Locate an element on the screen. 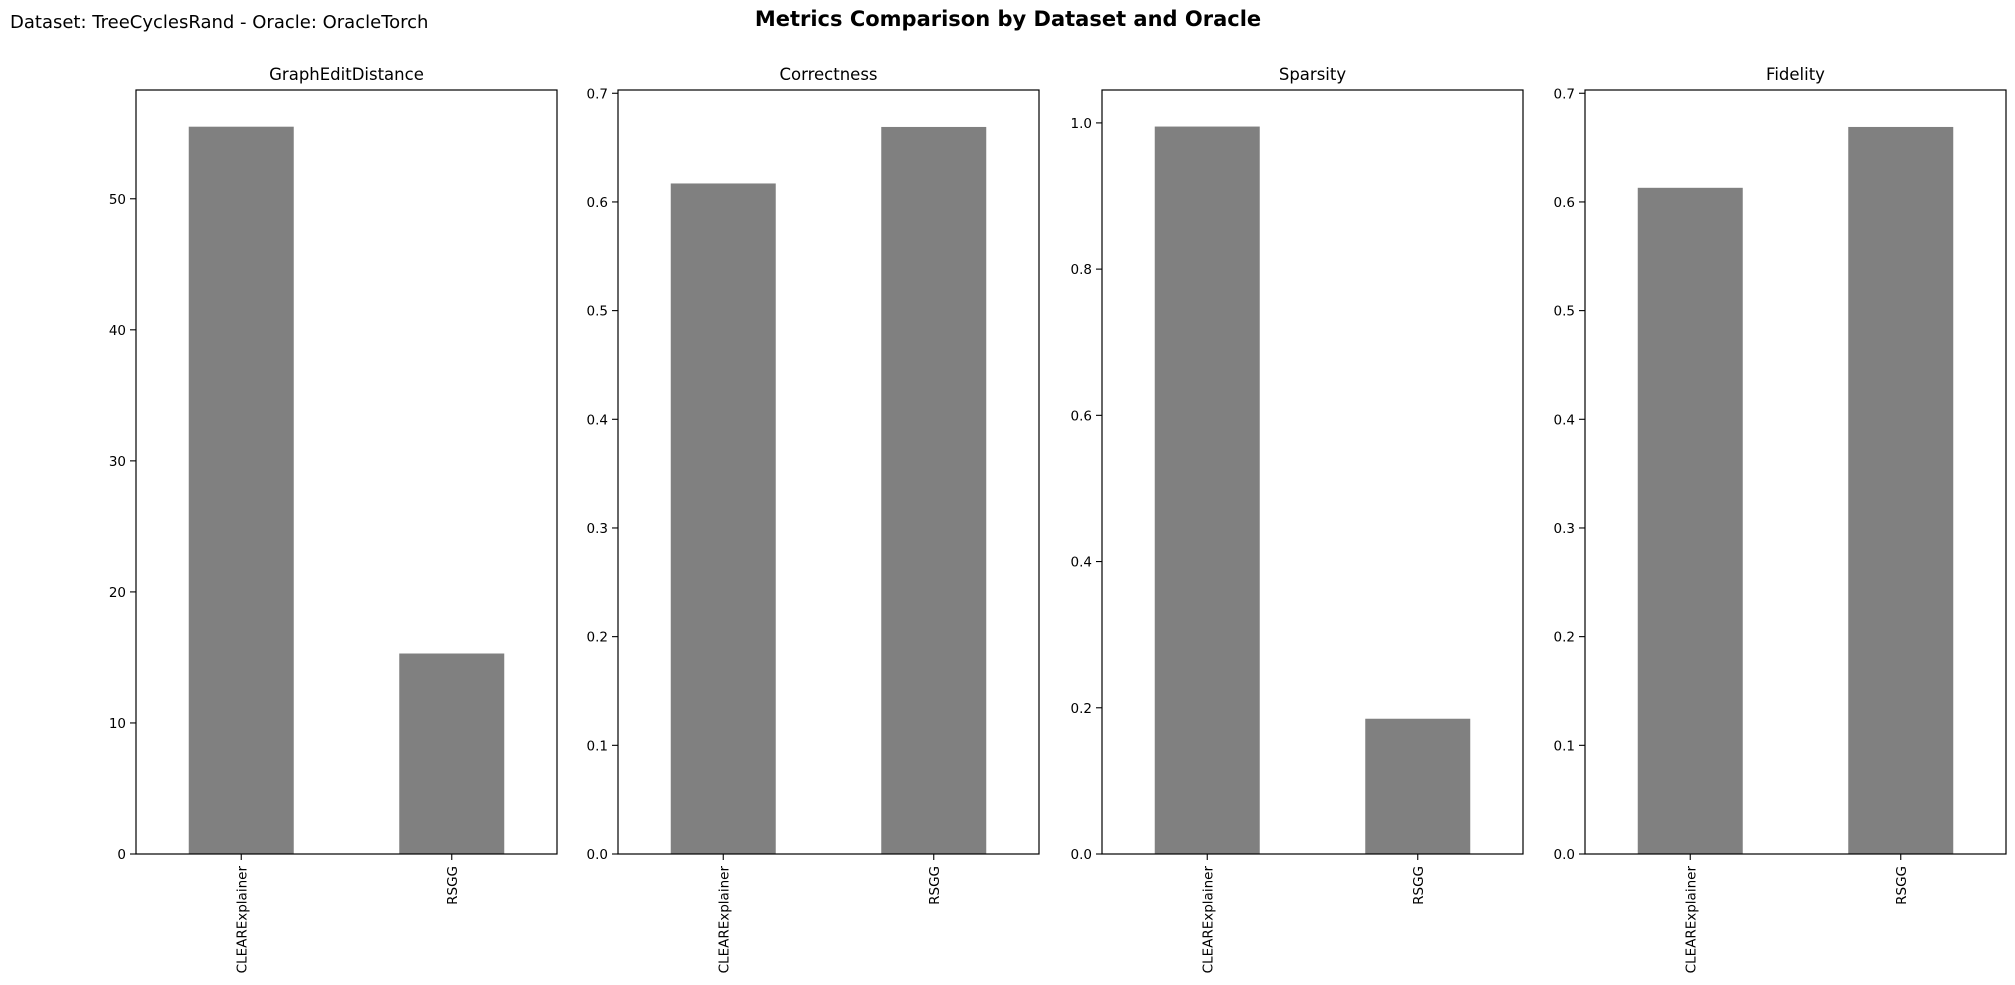 The width and height of the screenshot is (2015, 985). y-tick-label: 0.8 is located at coordinates (1081, 270).